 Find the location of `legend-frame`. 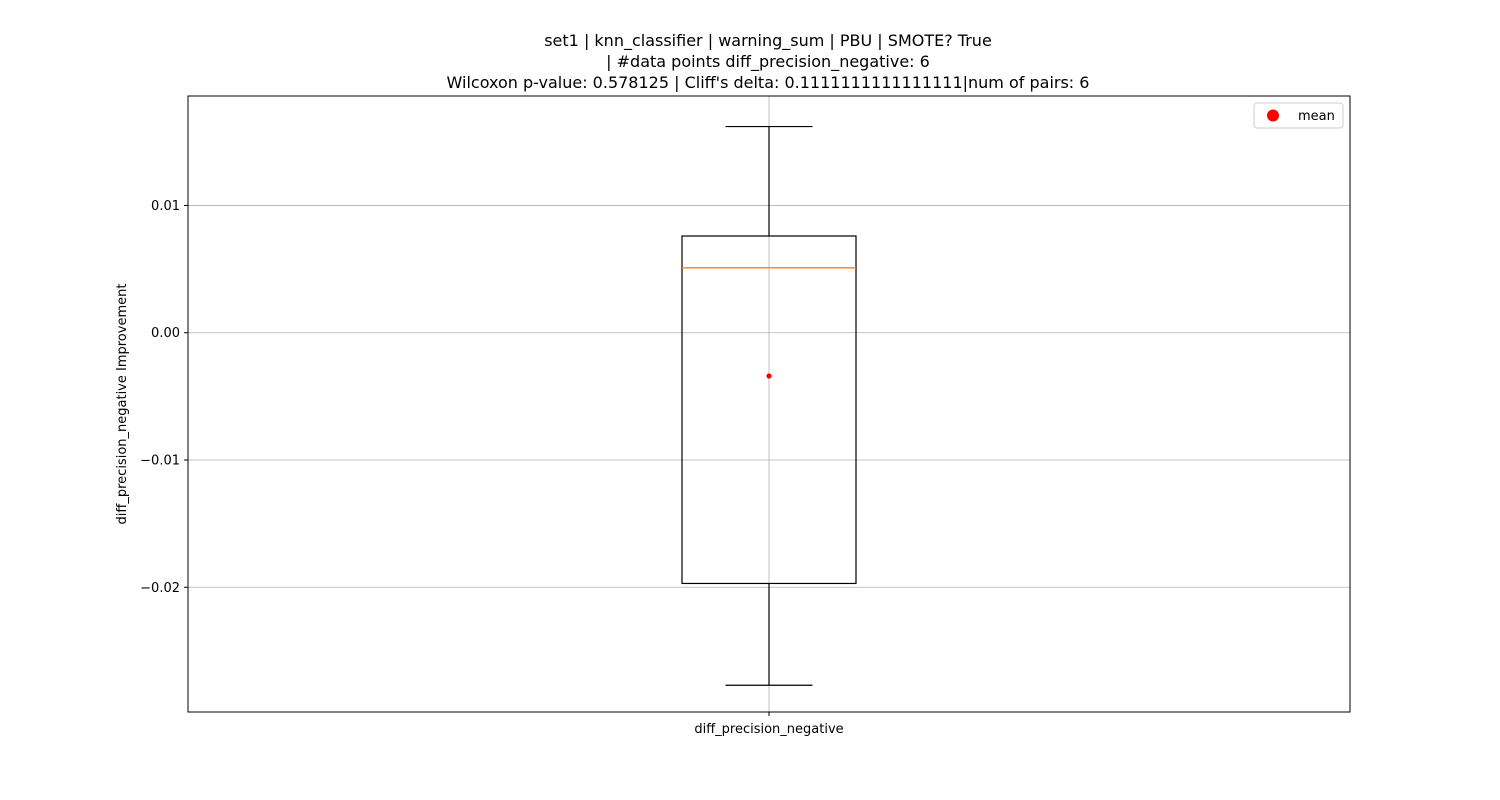

legend-frame is located at coordinates (1298, 115).